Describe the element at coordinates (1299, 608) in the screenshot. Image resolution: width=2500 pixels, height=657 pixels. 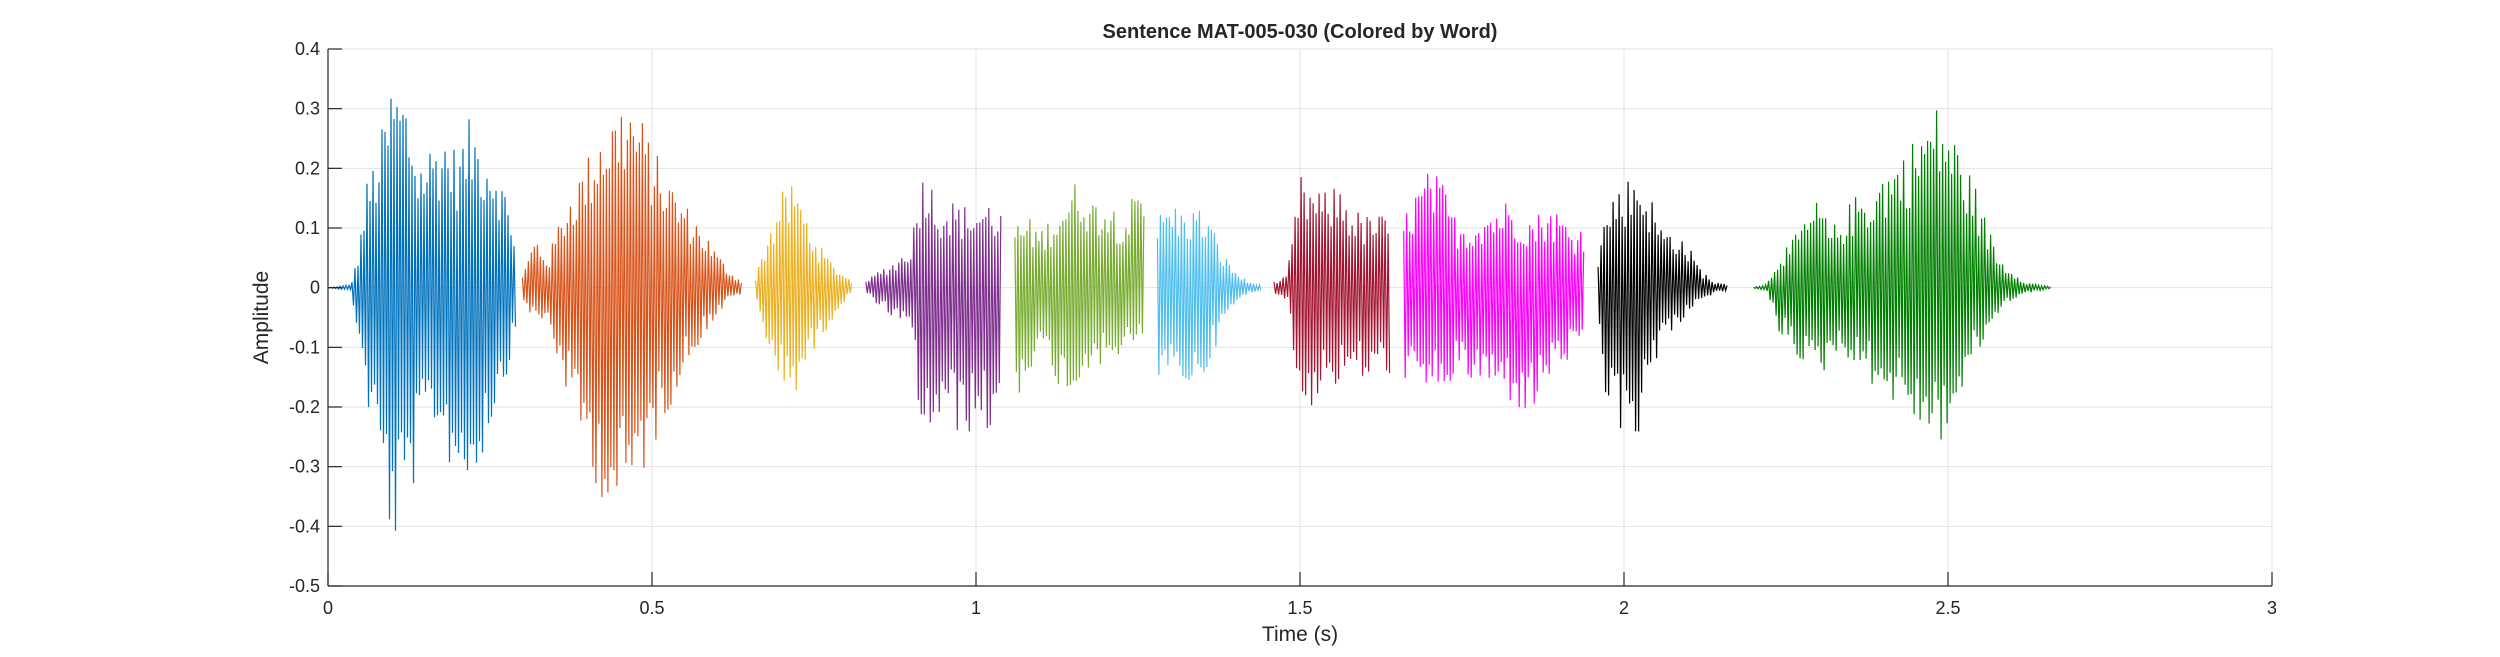
I see `x-tick-label: 1.5` at that location.